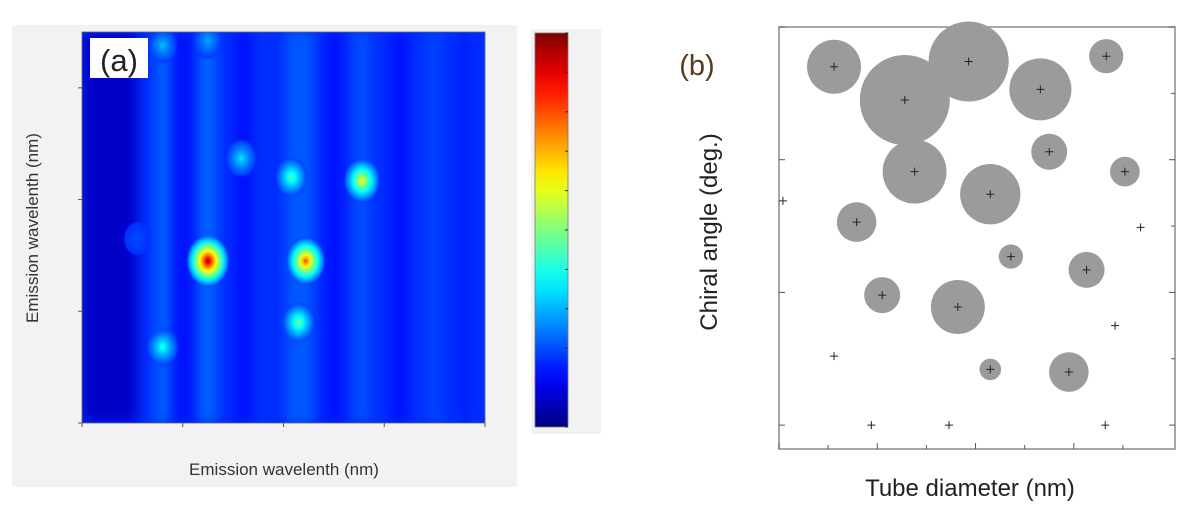  I want to click on panel-a-label: (a), so click(119, 60).